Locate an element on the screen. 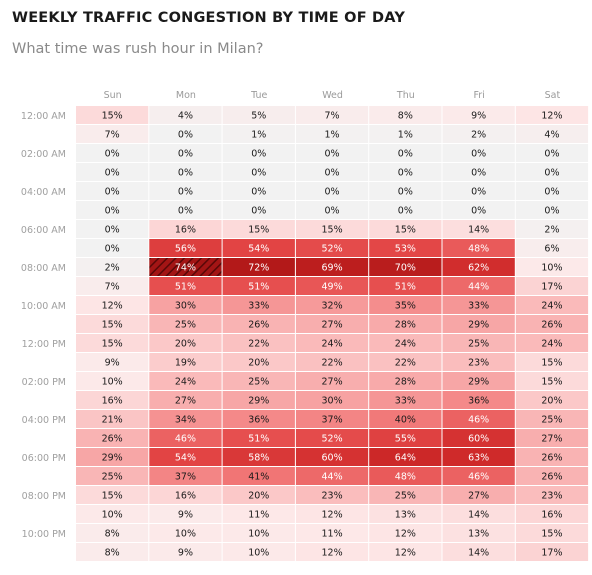 The image size is (592, 575). cell-value-label: 54% is located at coordinates (258, 249).